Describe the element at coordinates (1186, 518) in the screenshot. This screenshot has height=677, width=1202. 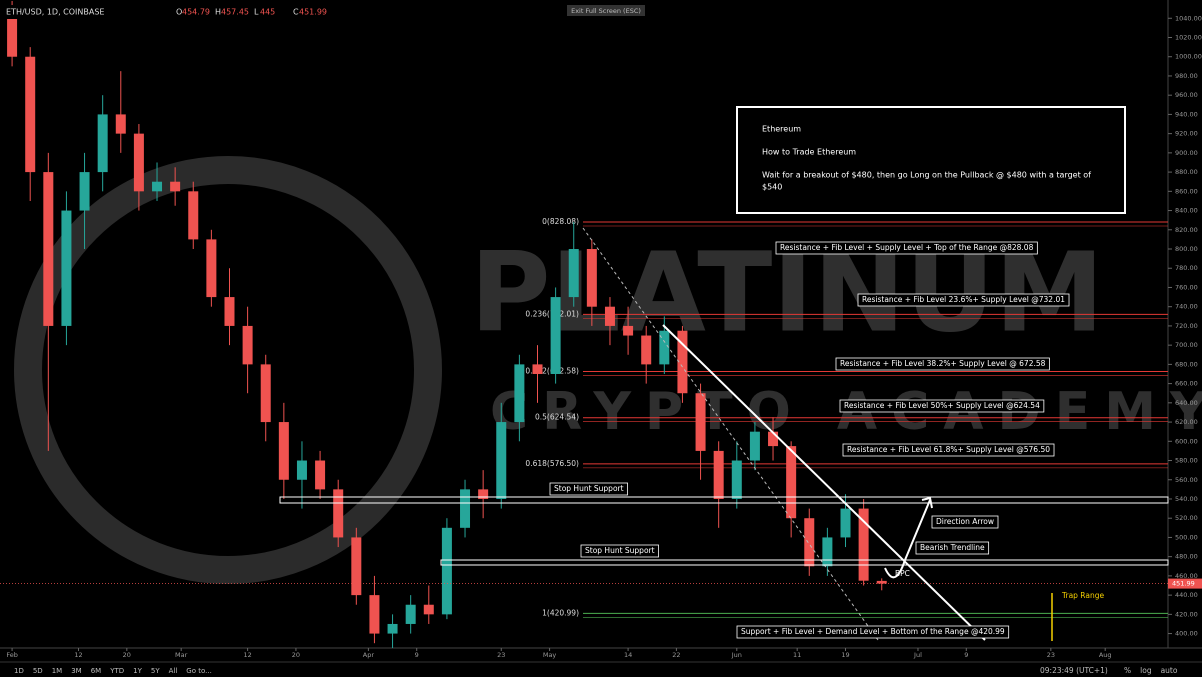
I see `y-tick-label: 520.00` at that location.